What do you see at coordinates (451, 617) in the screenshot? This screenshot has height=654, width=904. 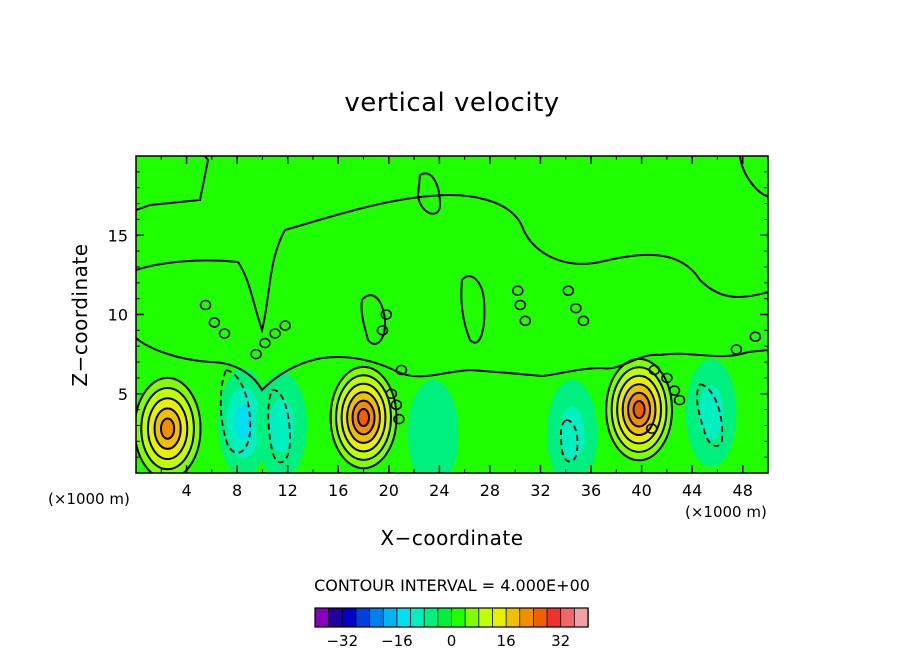 I see `colorbar-frame` at bounding box center [451, 617].